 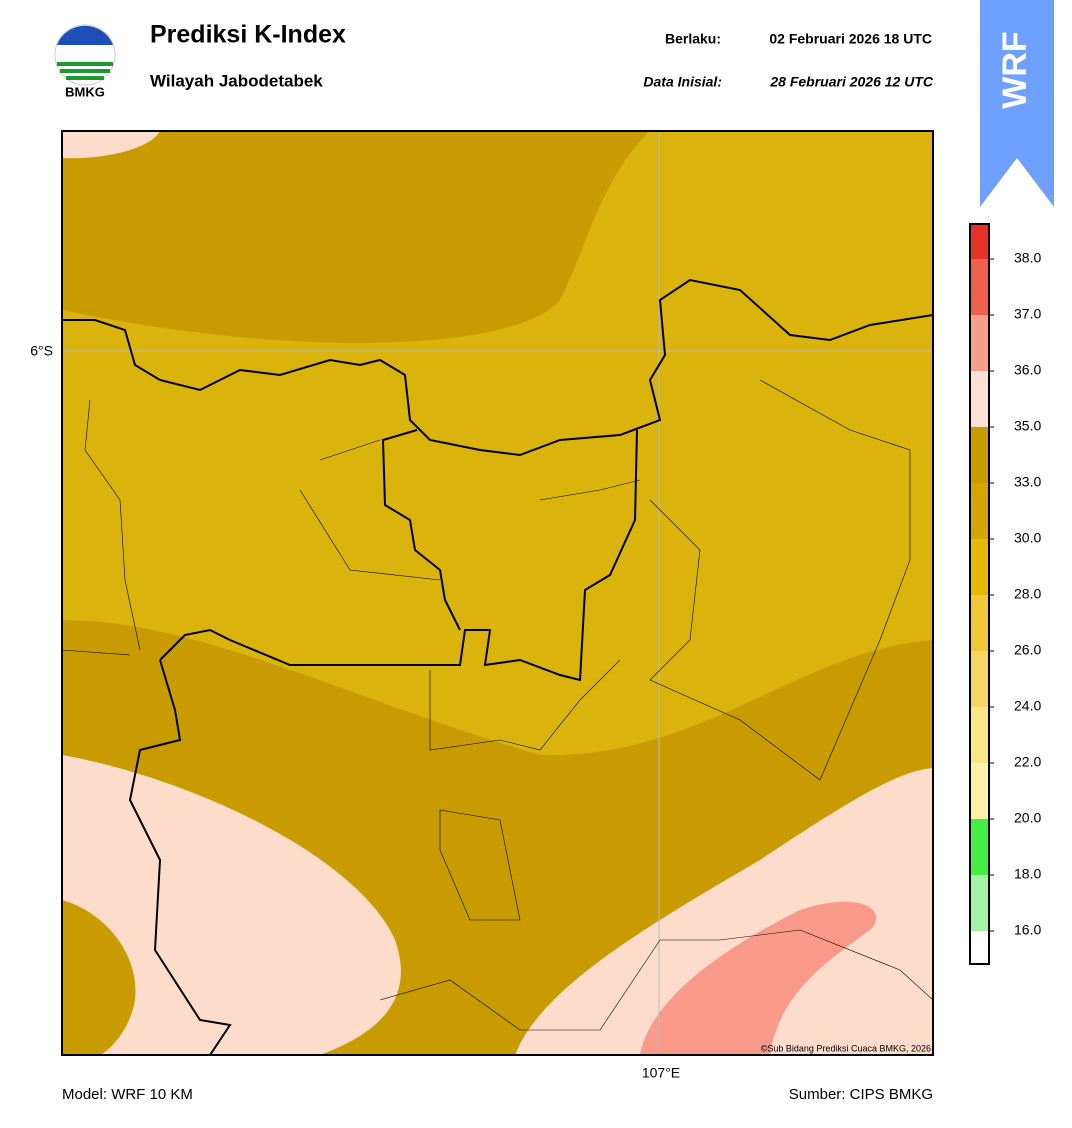 What do you see at coordinates (861, 1094) in the screenshot?
I see `source: Sumber: CIPS BMKG` at bounding box center [861, 1094].